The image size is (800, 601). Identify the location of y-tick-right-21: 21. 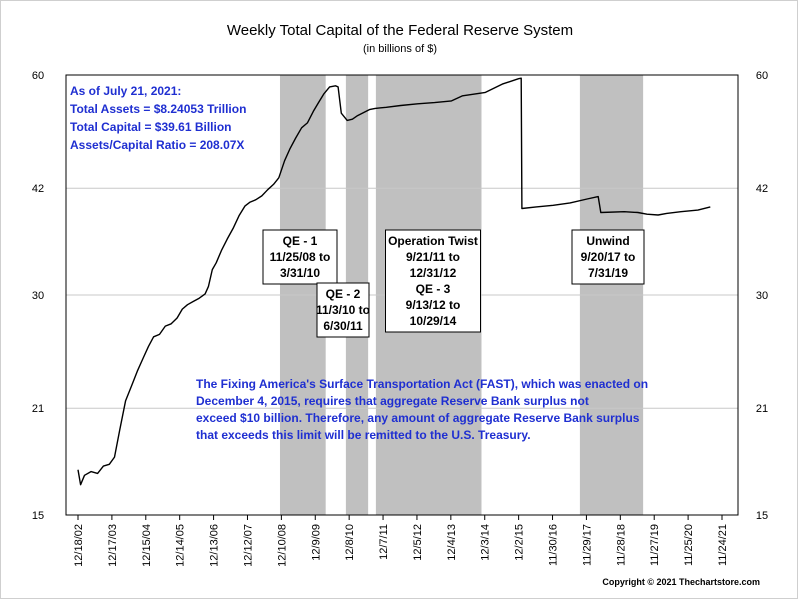
(762, 409).